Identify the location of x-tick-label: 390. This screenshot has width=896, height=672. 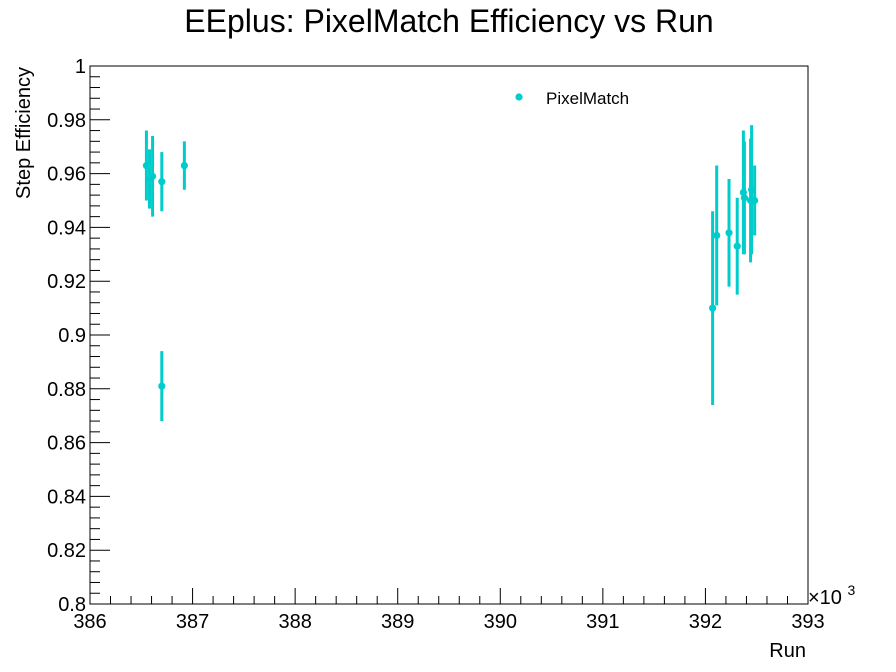
(500, 622).